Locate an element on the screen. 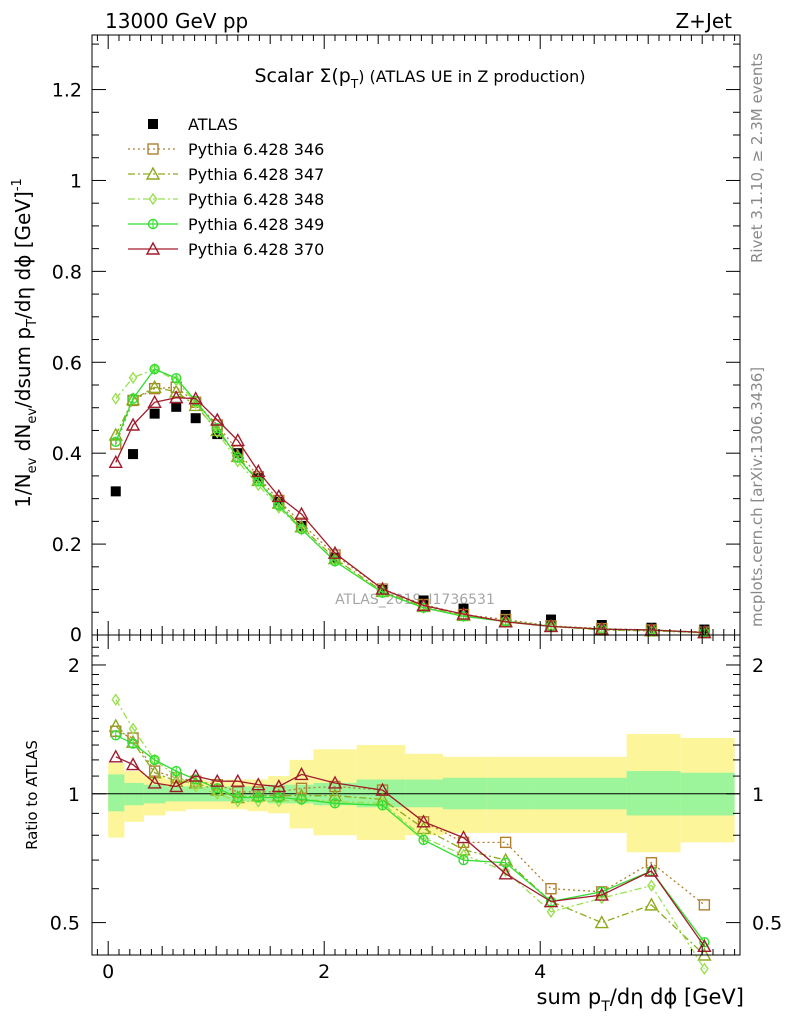  legend-entry: Pythia 6.428 370 is located at coordinates (226, 249).